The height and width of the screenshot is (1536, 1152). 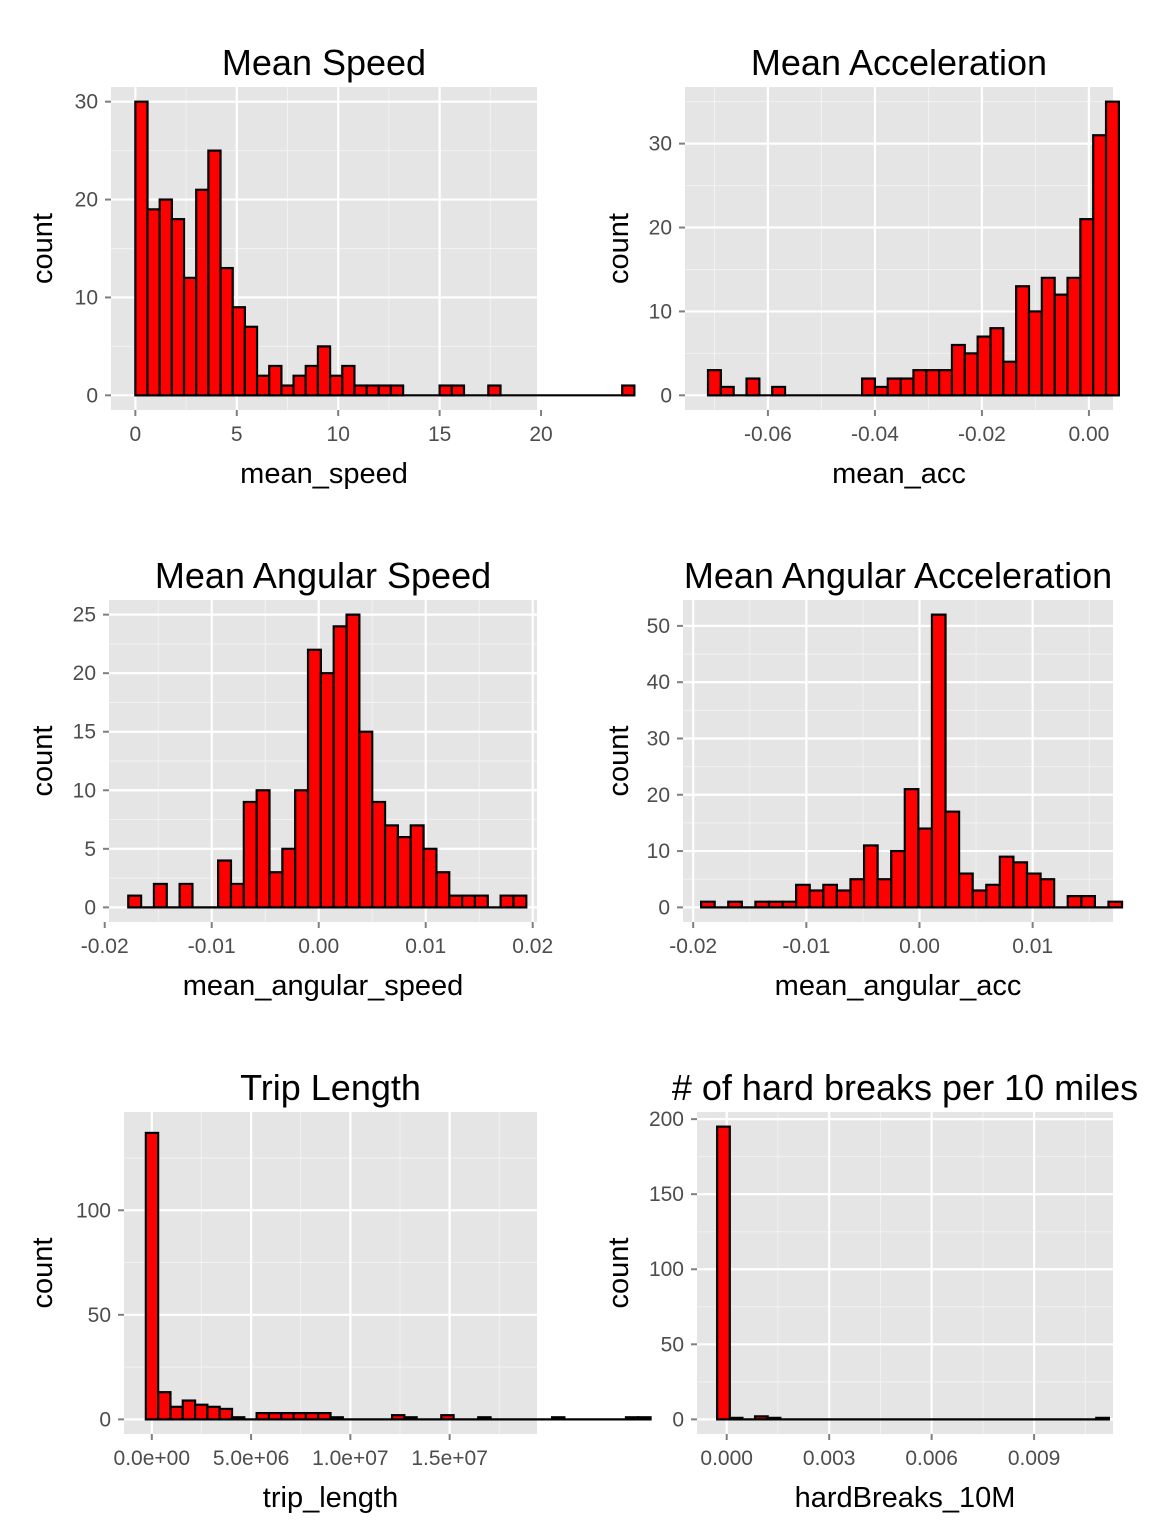 What do you see at coordinates (135, 434) in the screenshot?
I see `x-tick-label: 0` at bounding box center [135, 434].